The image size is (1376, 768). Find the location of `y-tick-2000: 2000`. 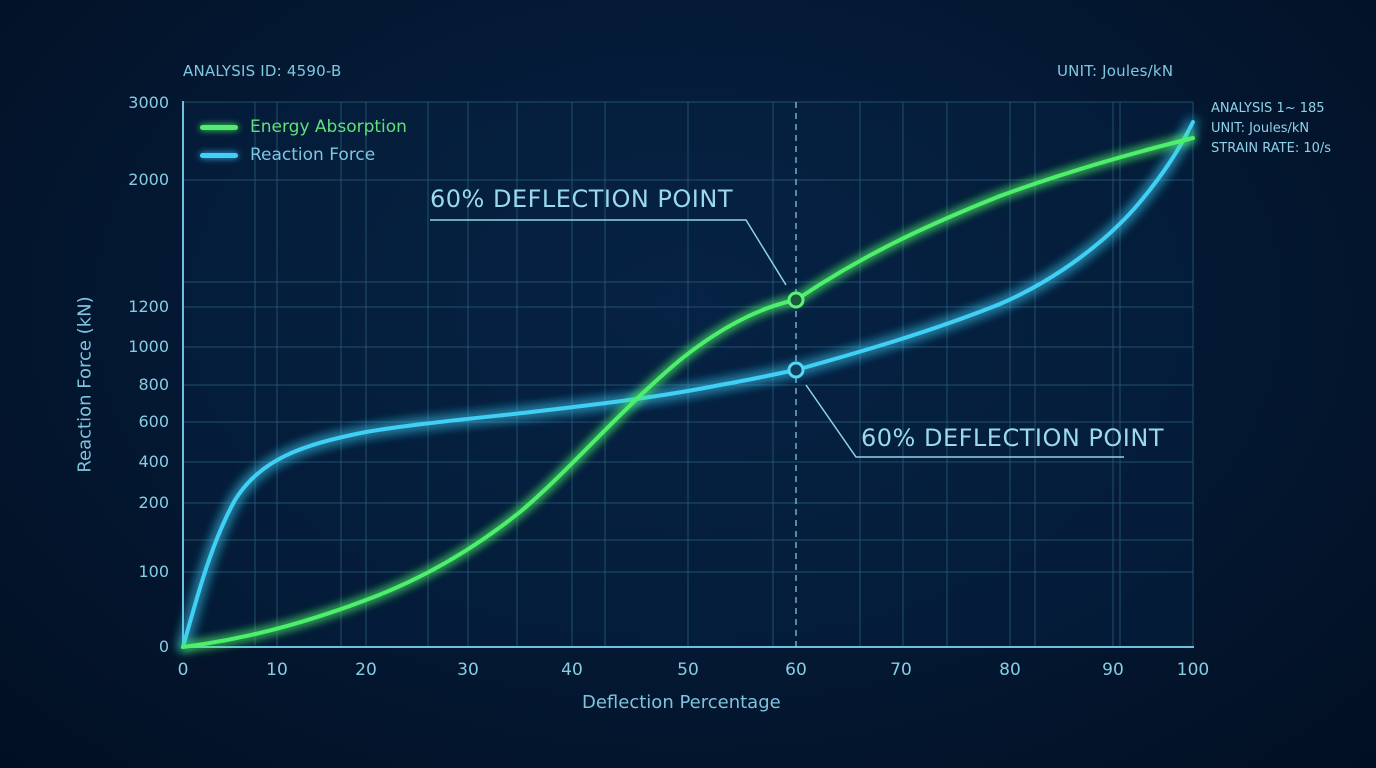

y-tick-2000: 2000 is located at coordinates (148, 179).